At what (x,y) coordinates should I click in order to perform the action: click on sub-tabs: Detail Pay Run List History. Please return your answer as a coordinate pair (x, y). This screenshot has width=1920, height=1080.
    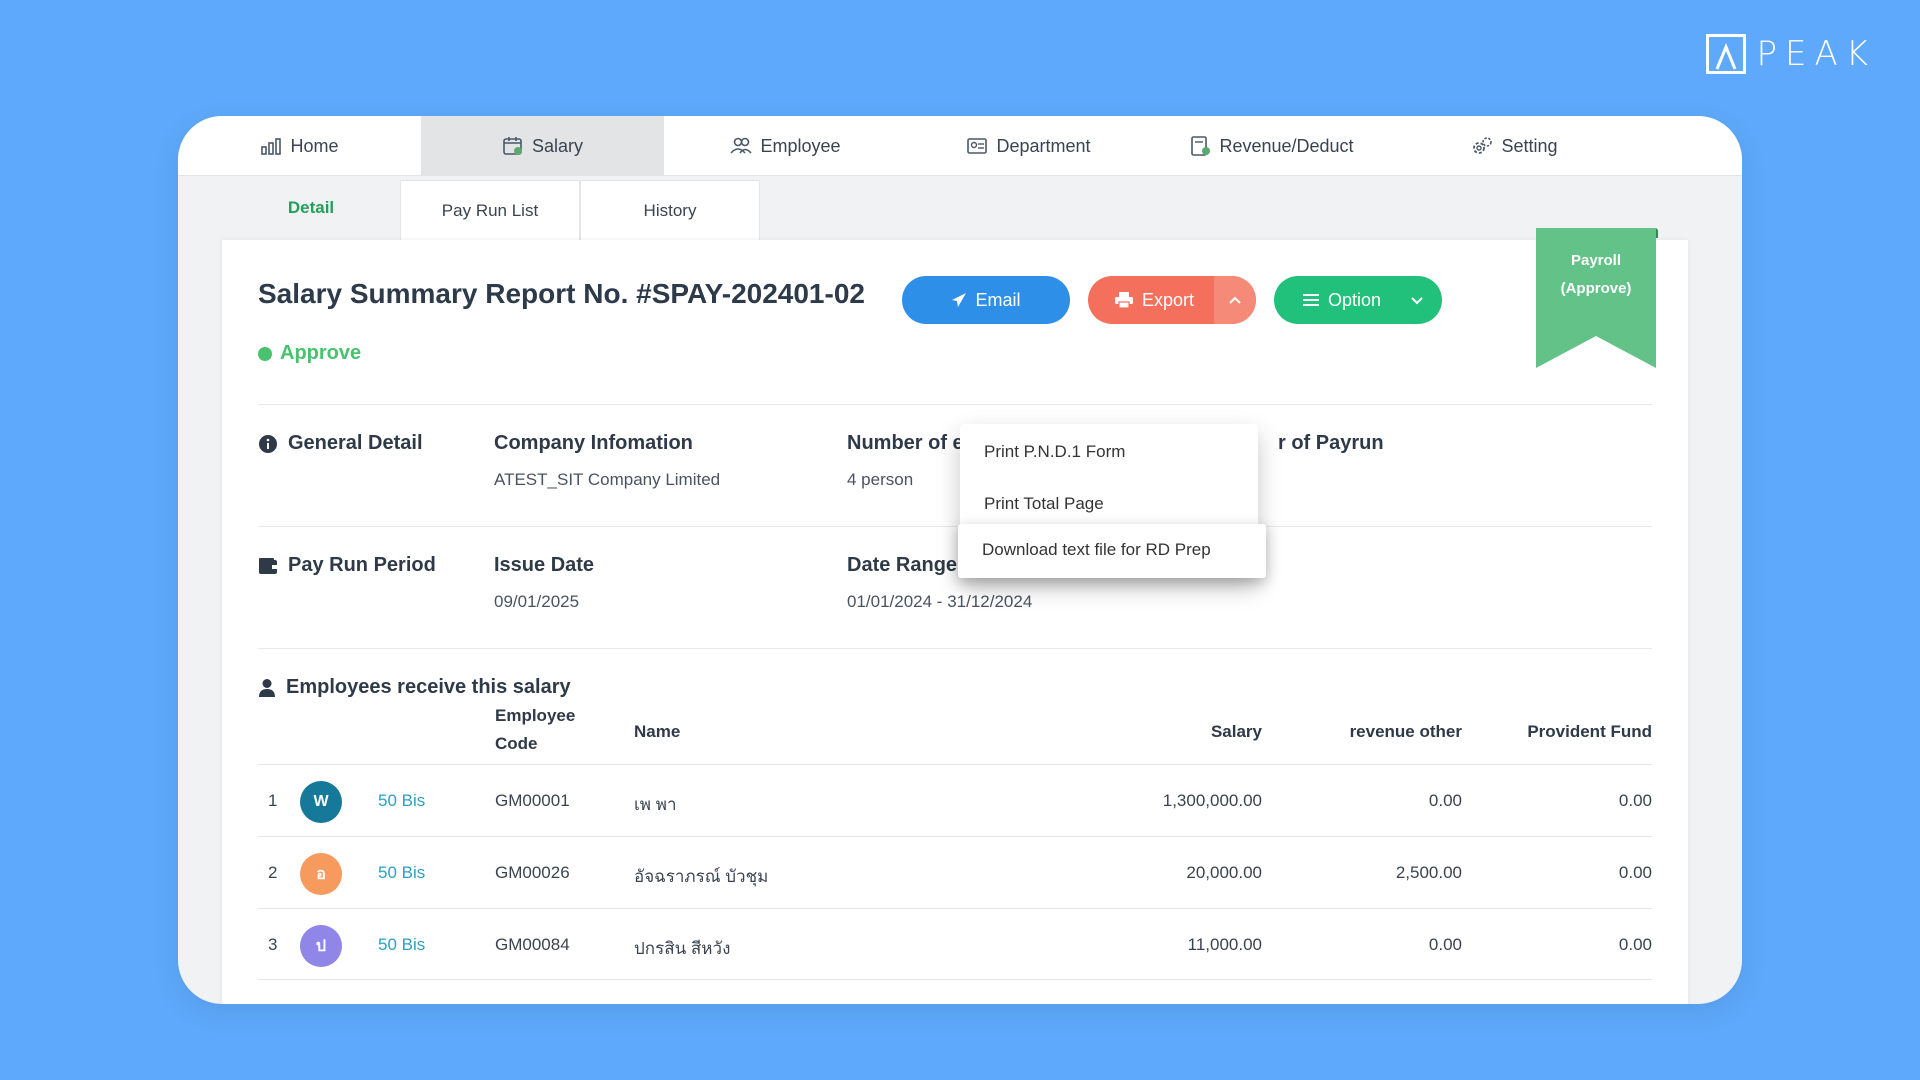
    Looking at the image, I should click on (491, 210).